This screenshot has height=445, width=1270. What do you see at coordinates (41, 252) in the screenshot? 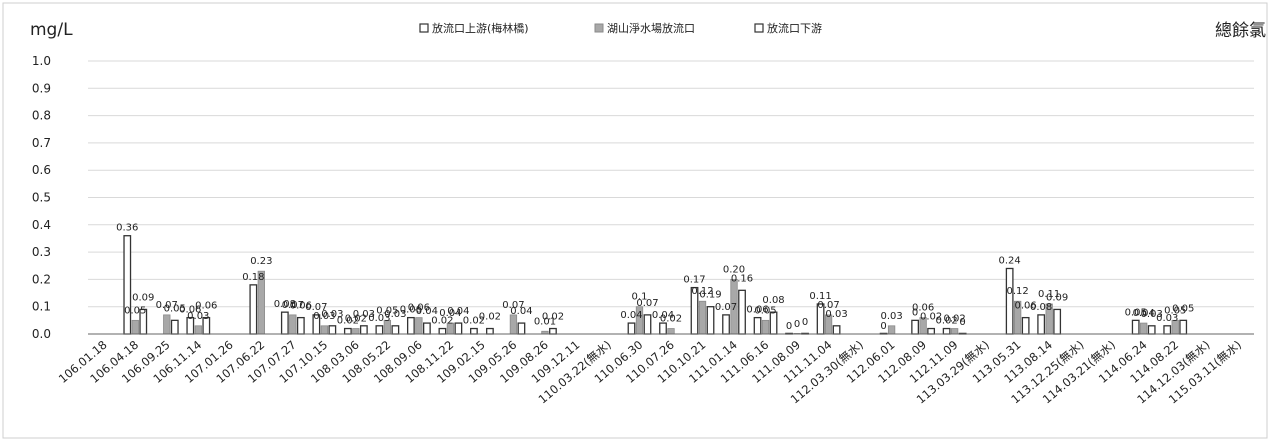
I see `y-tick-label: 0.3` at bounding box center [41, 252].